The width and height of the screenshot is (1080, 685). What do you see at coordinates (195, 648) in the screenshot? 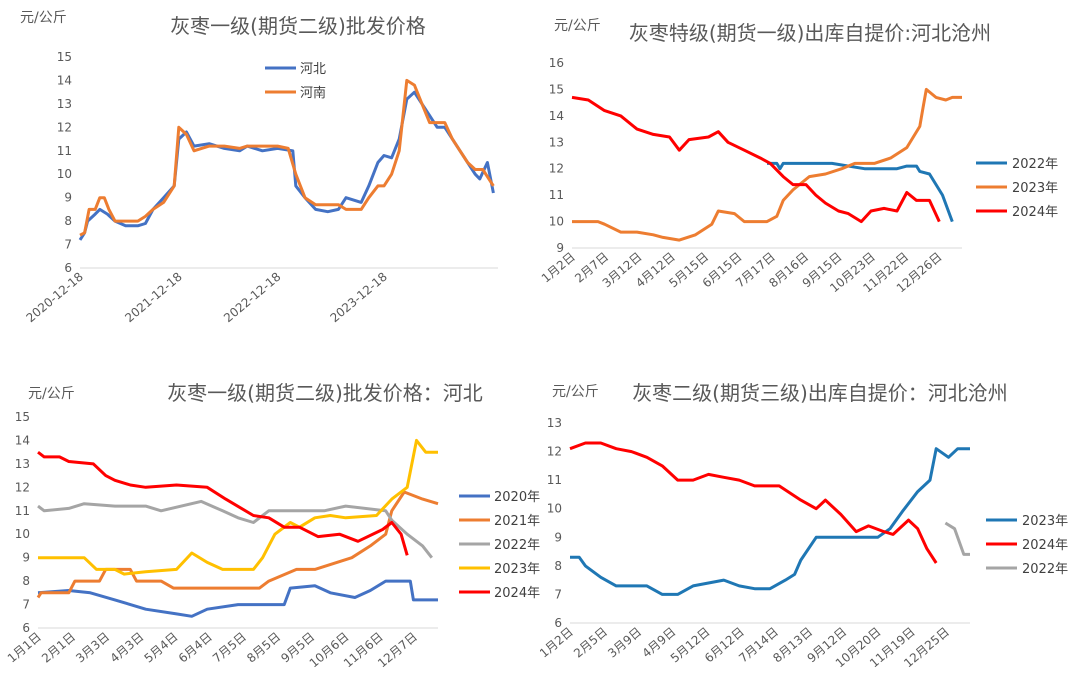
I see `x-tick-label: 6月4日` at bounding box center [195, 648].